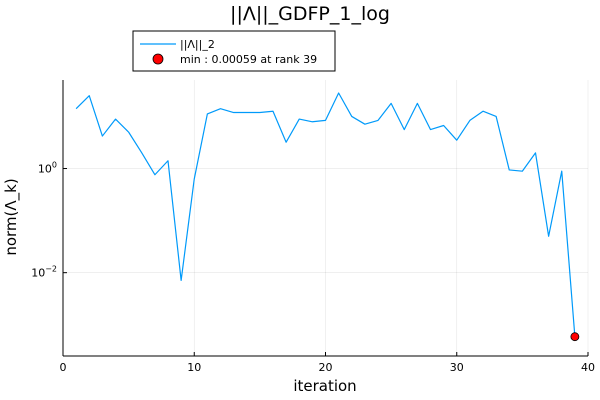 This screenshot has width=600, height=400. Describe the element at coordinates (324, 386) in the screenshot. I see `x-axis-label: iteration` at that location.